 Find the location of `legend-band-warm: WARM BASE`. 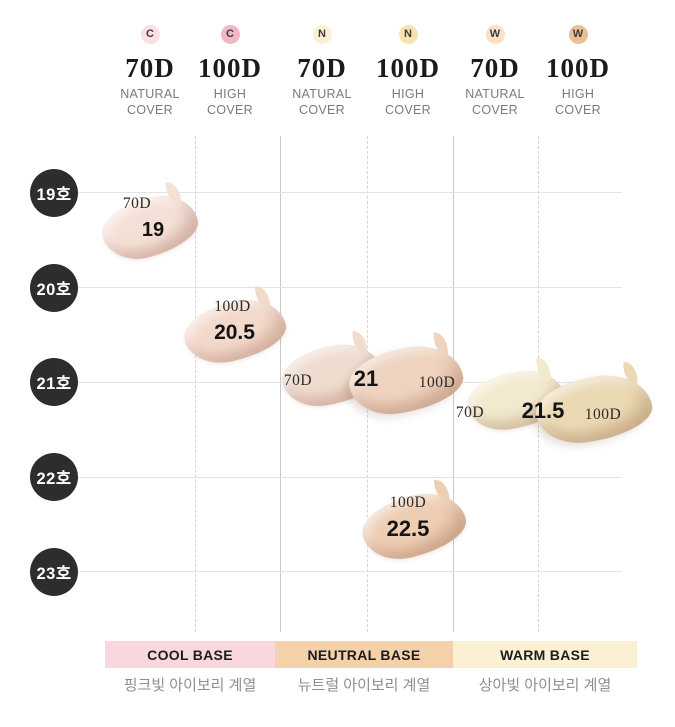

legend-band-warm: WARM BASE is located at coordinates (545, 654).